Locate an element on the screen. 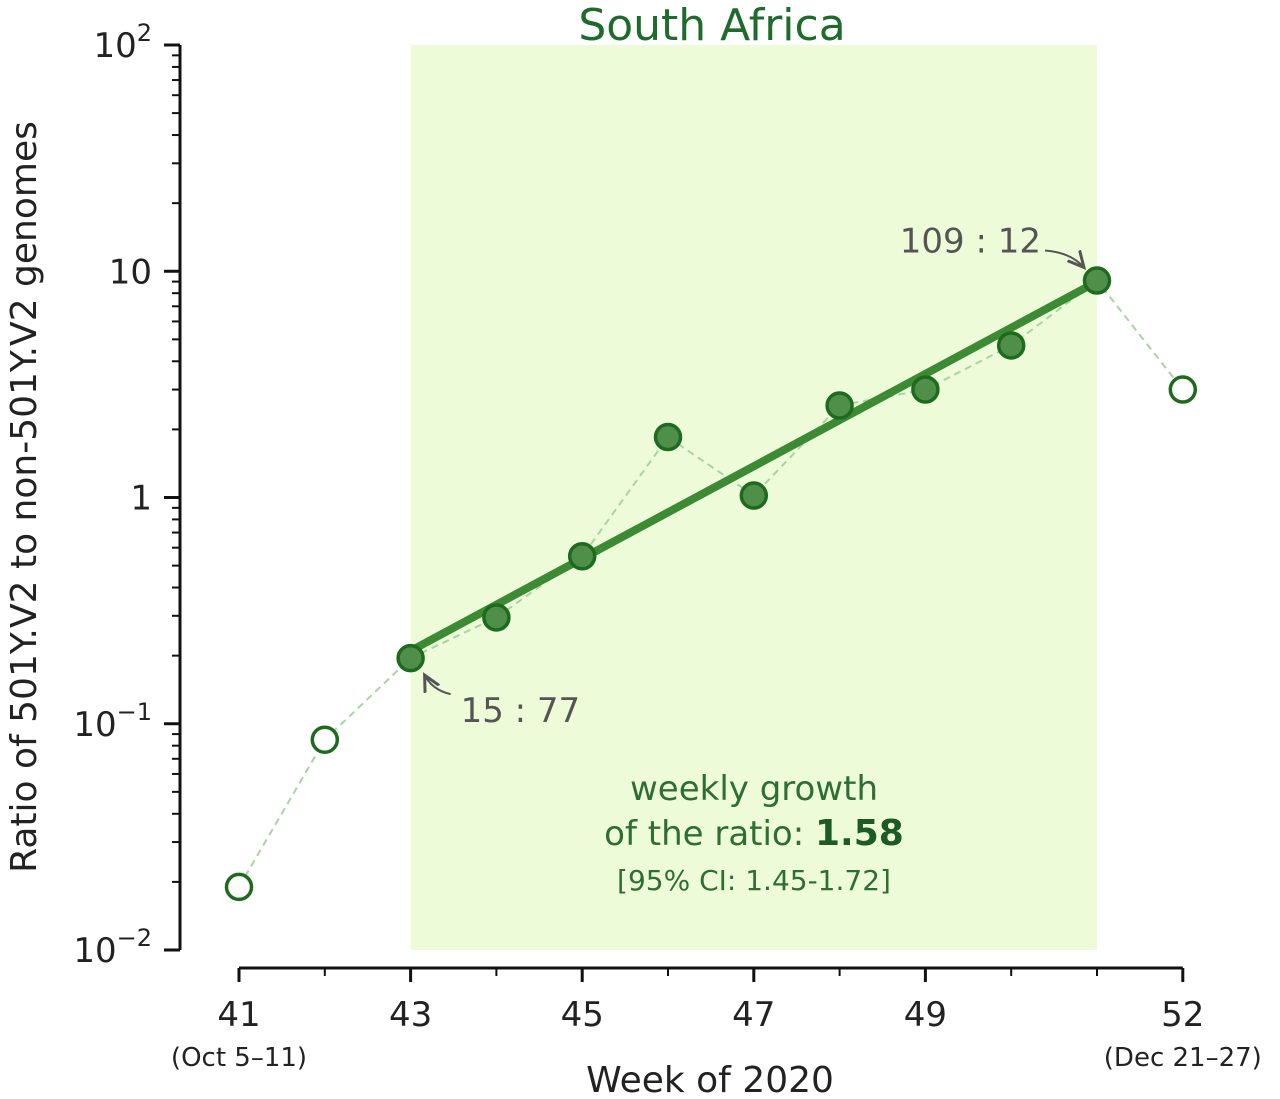 The height and width of the screenshot is (1099, 1280). y-tick-label: 10⁻¹ is located at coordinates (112, 721).